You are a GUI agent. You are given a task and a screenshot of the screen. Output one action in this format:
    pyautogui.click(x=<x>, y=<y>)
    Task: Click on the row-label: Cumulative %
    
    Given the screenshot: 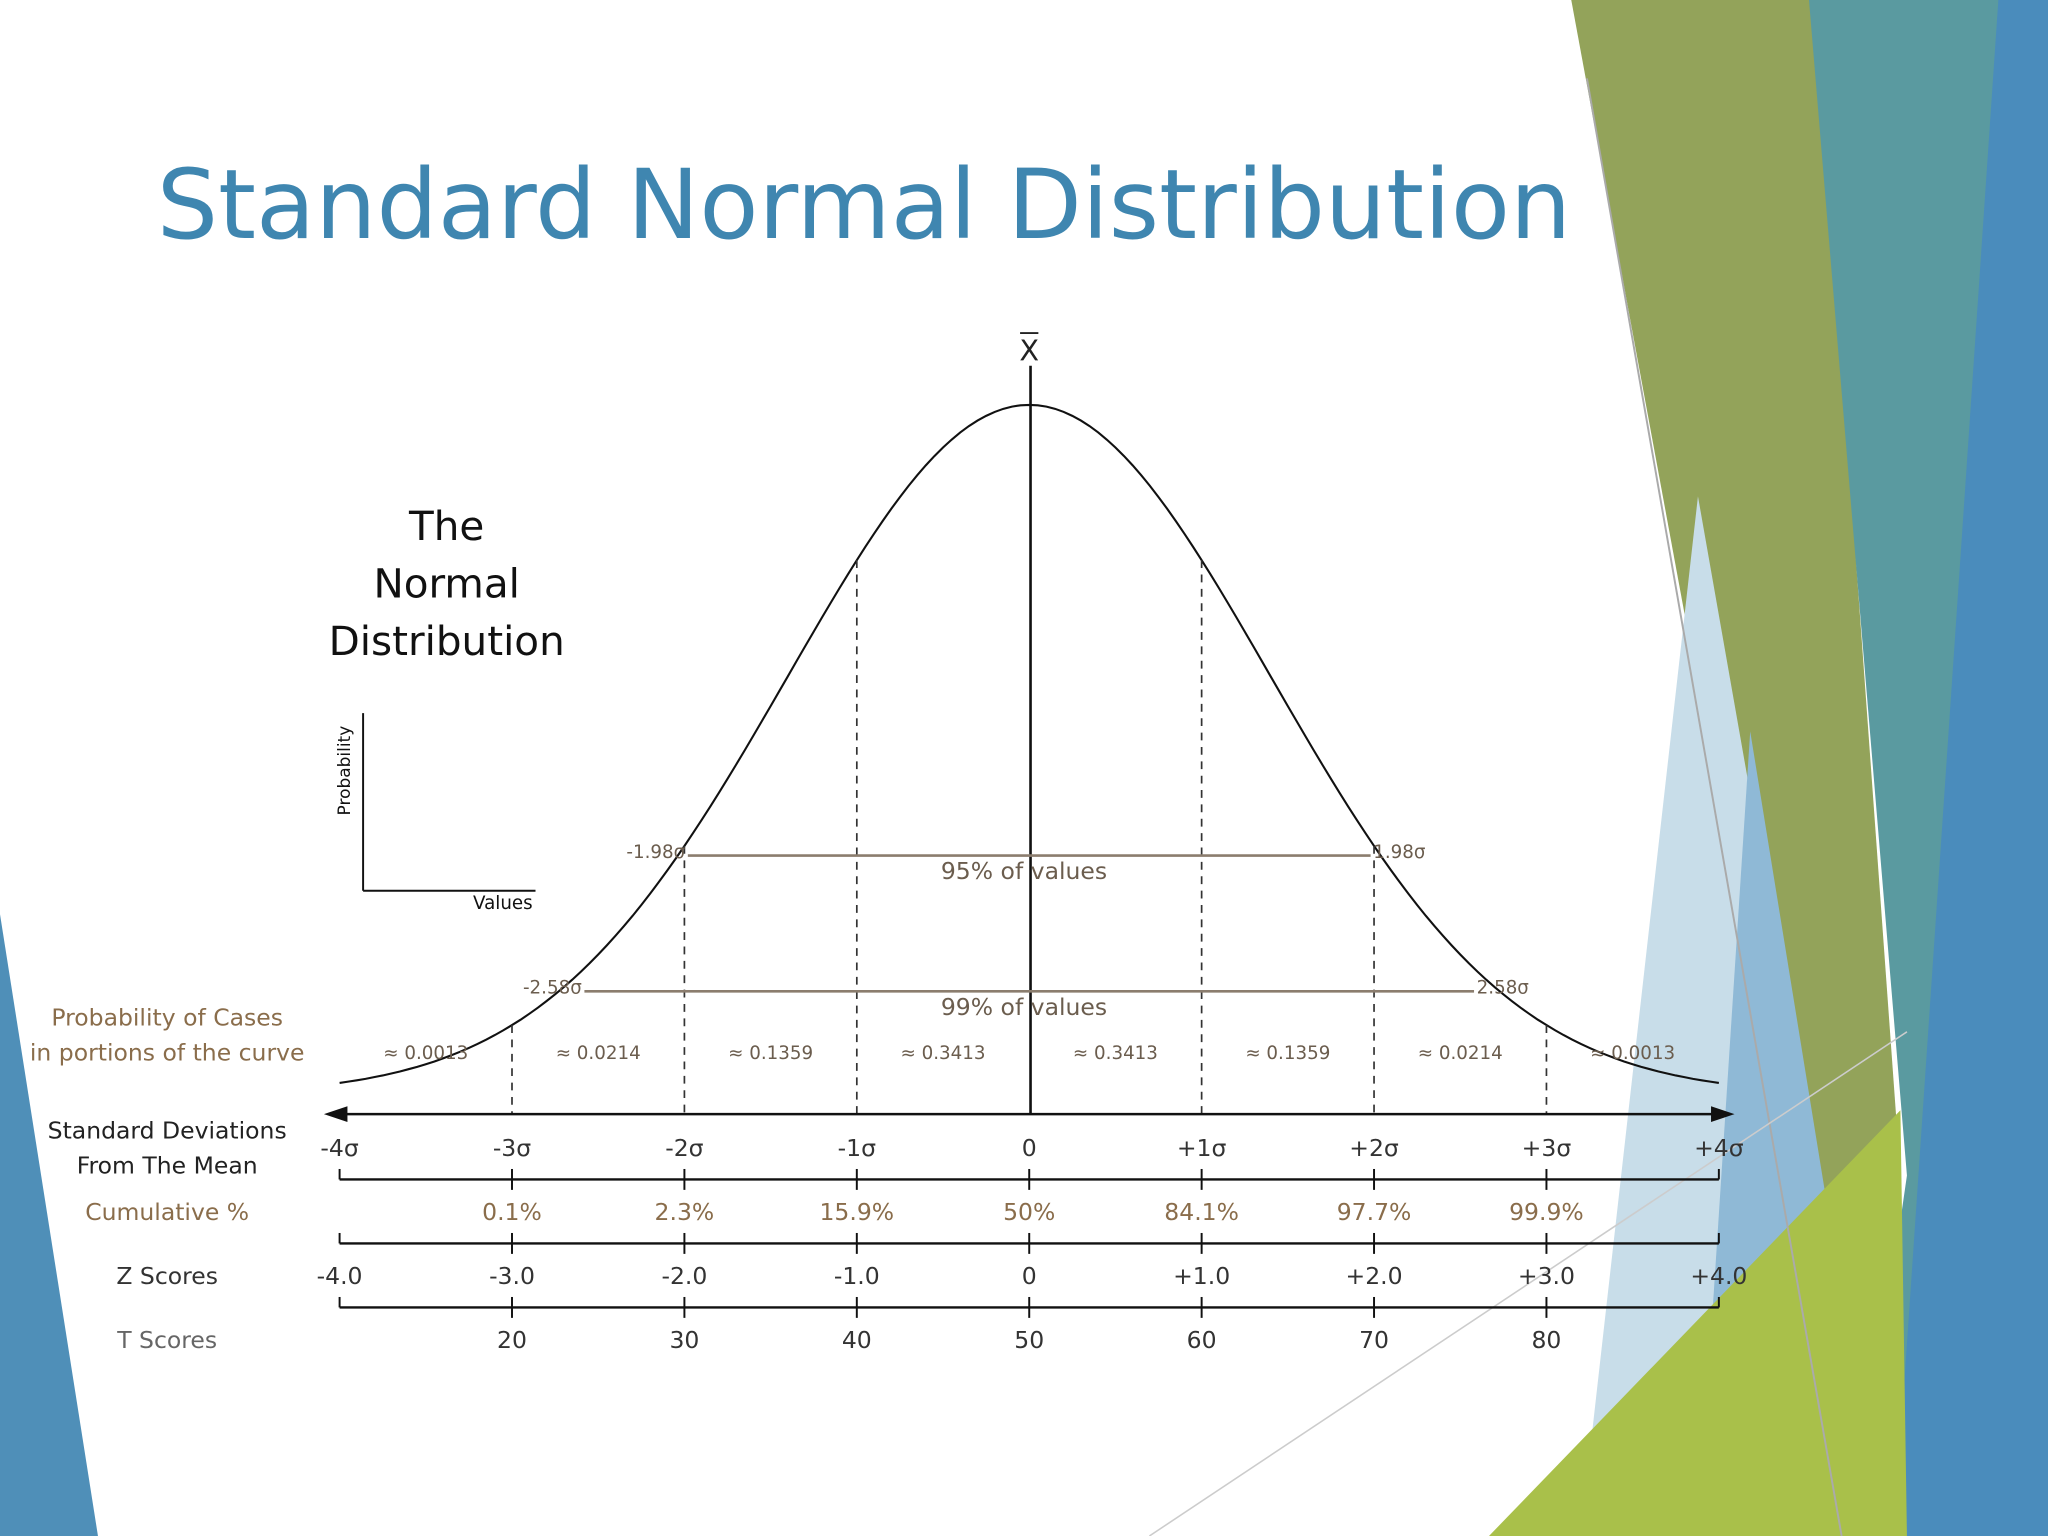 What is the action you would take?
    pyautogui.click(x=167, y=1212)
    